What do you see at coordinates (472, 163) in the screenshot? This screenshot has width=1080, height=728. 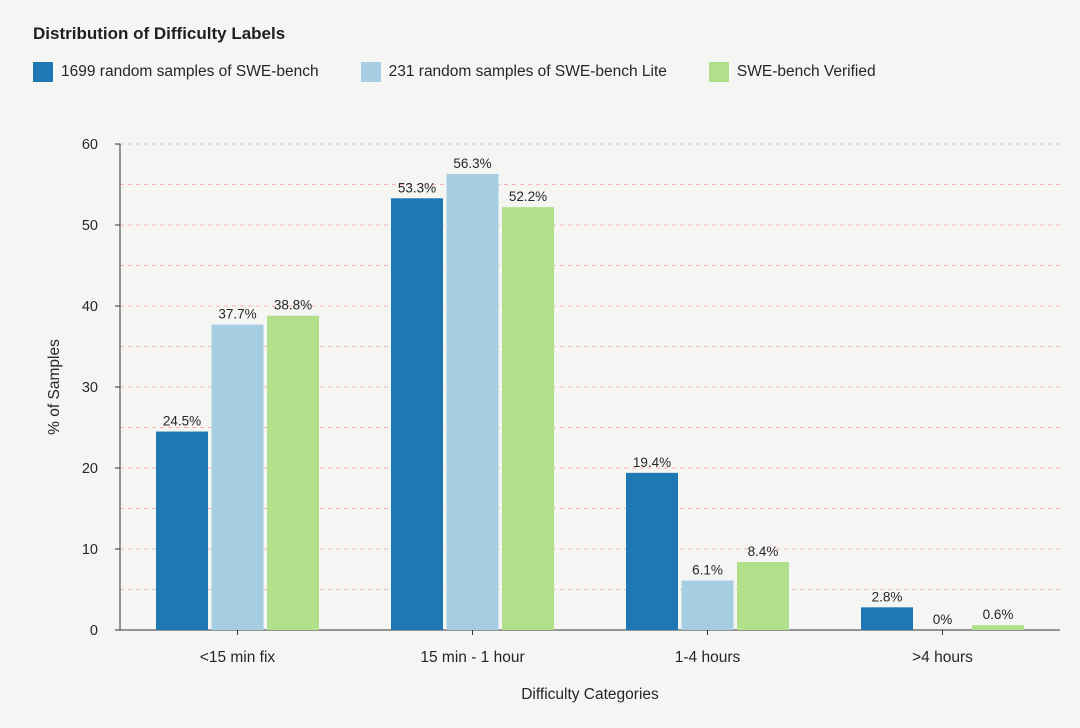 I see `data-label: 56.3%` at bounding box center [472, 163].